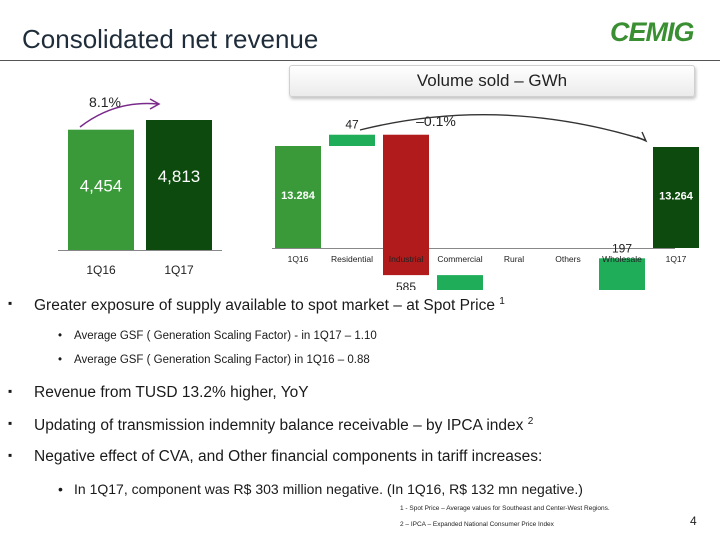 The image size is (720, 541). Describe the element at coordinates (622, 248) in the screenshot. I see `waterfall-delta-label: 197` at that location.